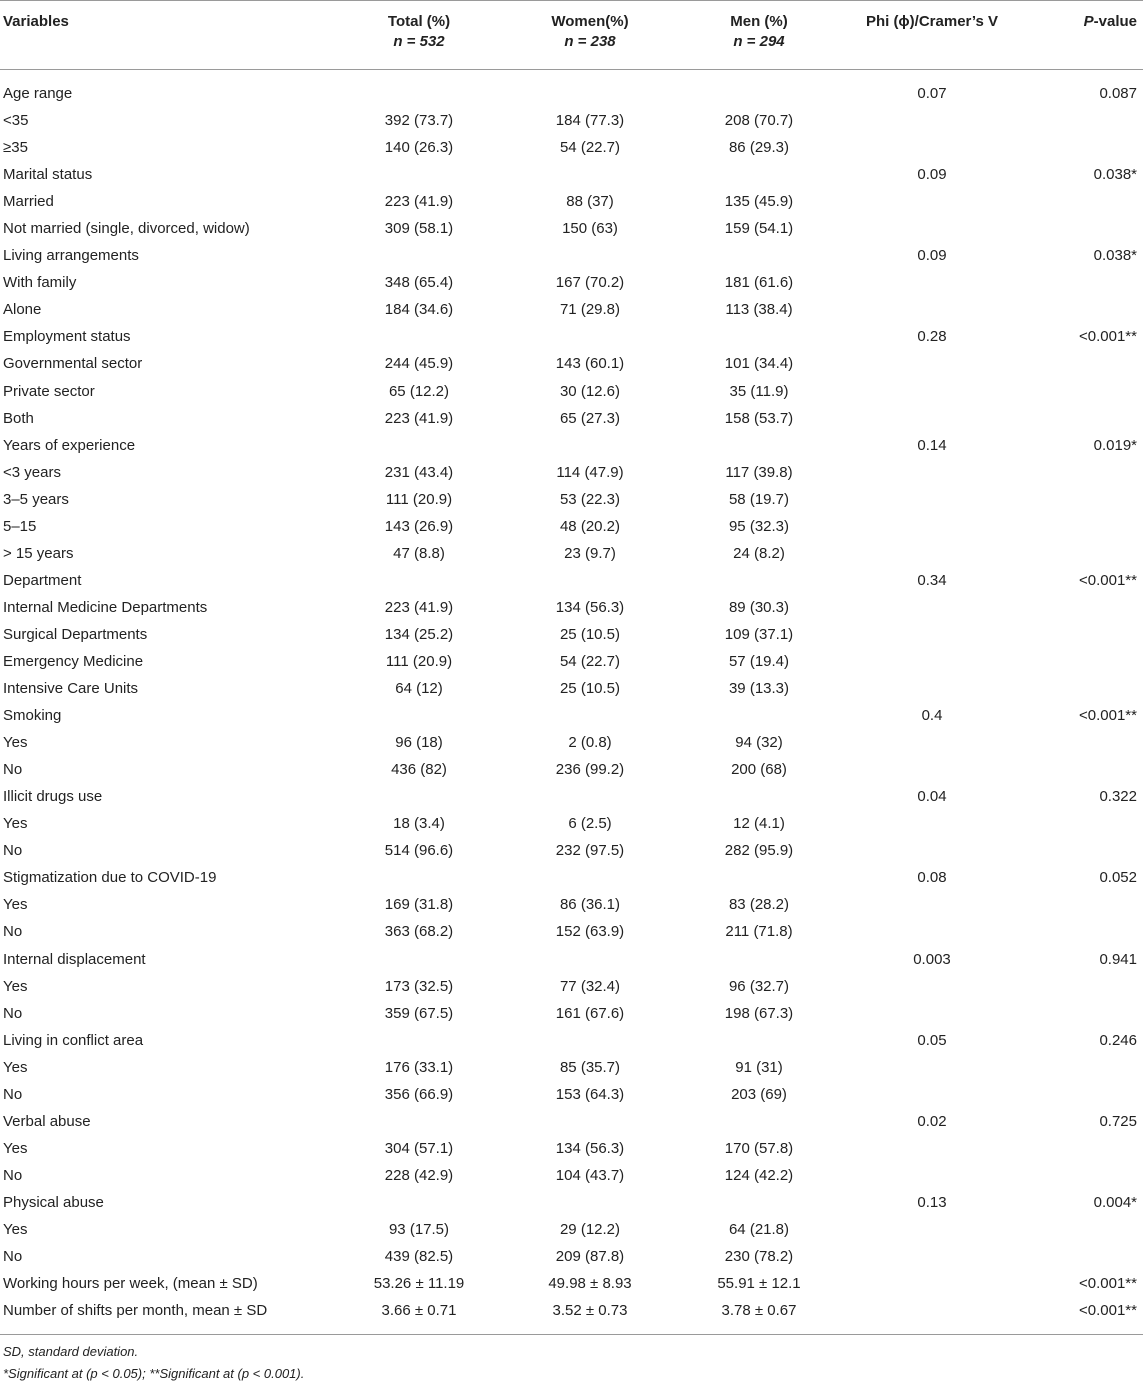  I want to click on table-row: Yes 93 (17.5) 29 (12.2) 64 (21.8), so click(571, 1229).